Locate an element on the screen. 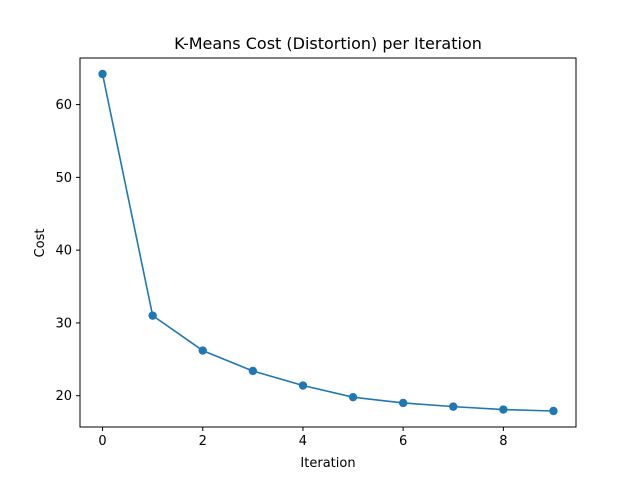 The image size is (640, 480). y-tick-label: 30 is located at coordinates (63, 323).